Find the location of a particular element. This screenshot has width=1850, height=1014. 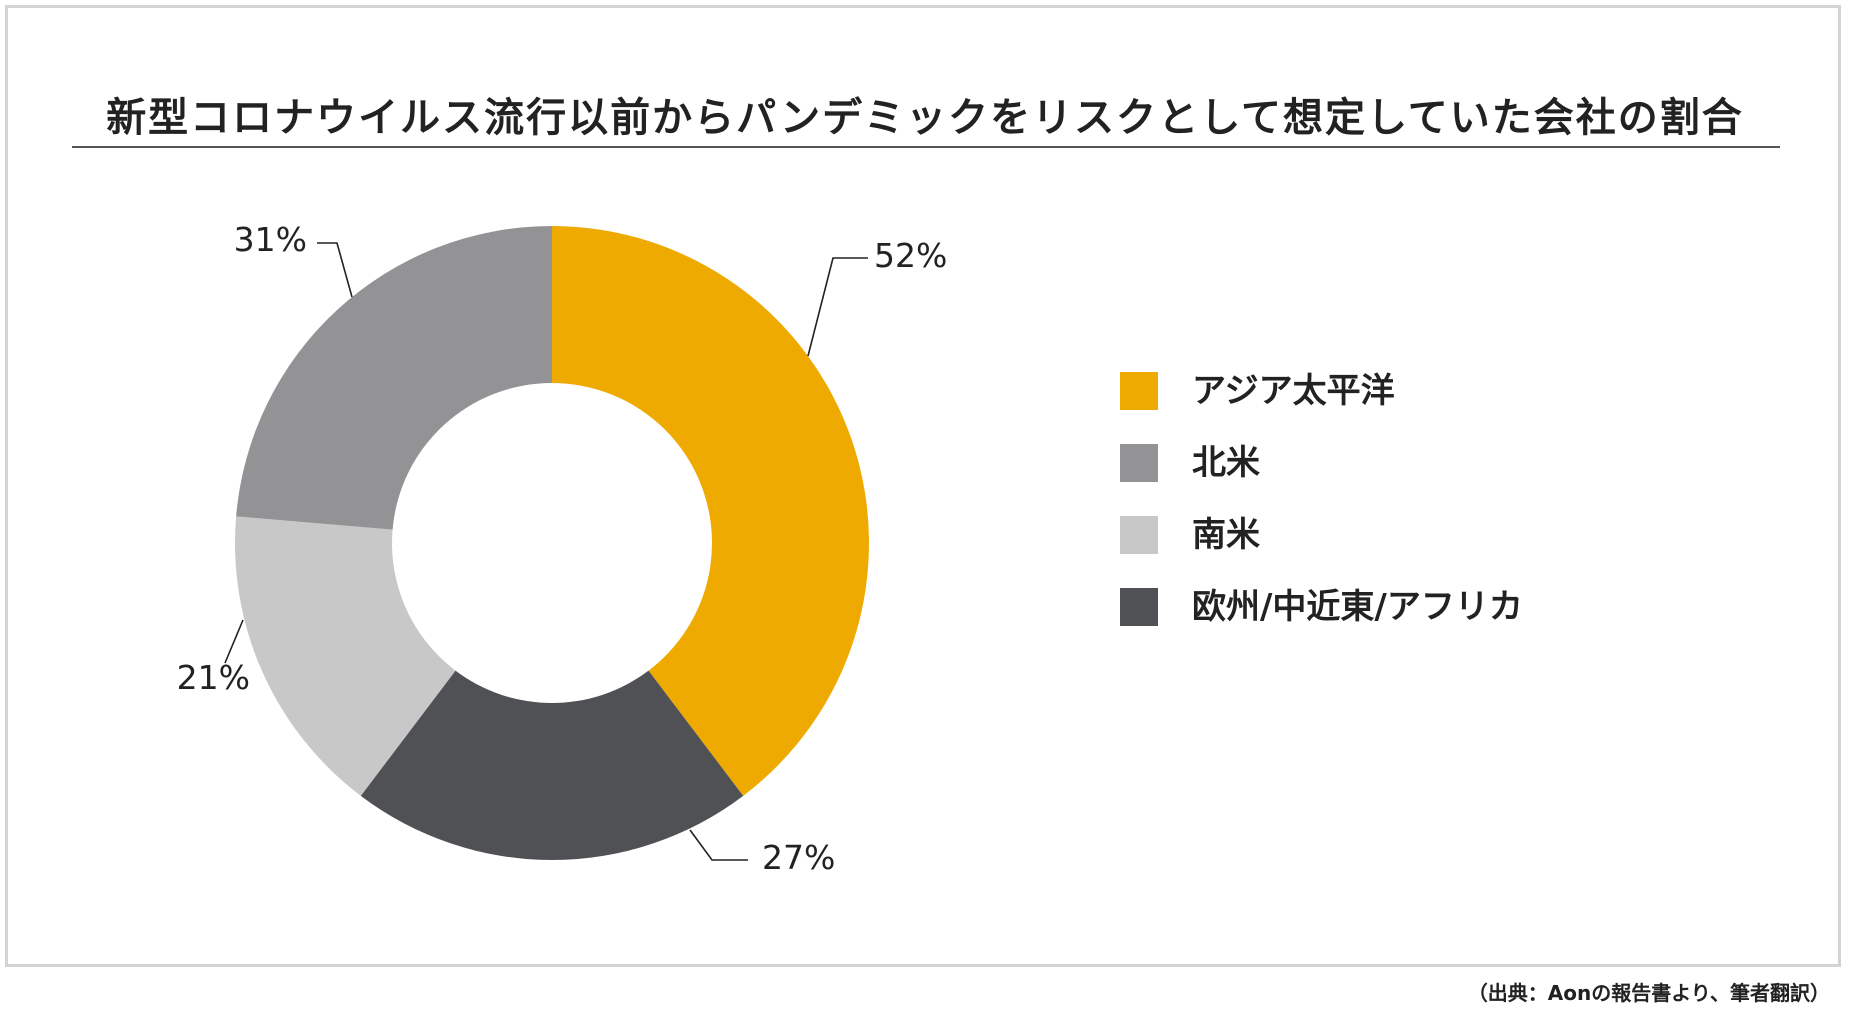

leader-line-north-america is located at coordinates (335, 270).